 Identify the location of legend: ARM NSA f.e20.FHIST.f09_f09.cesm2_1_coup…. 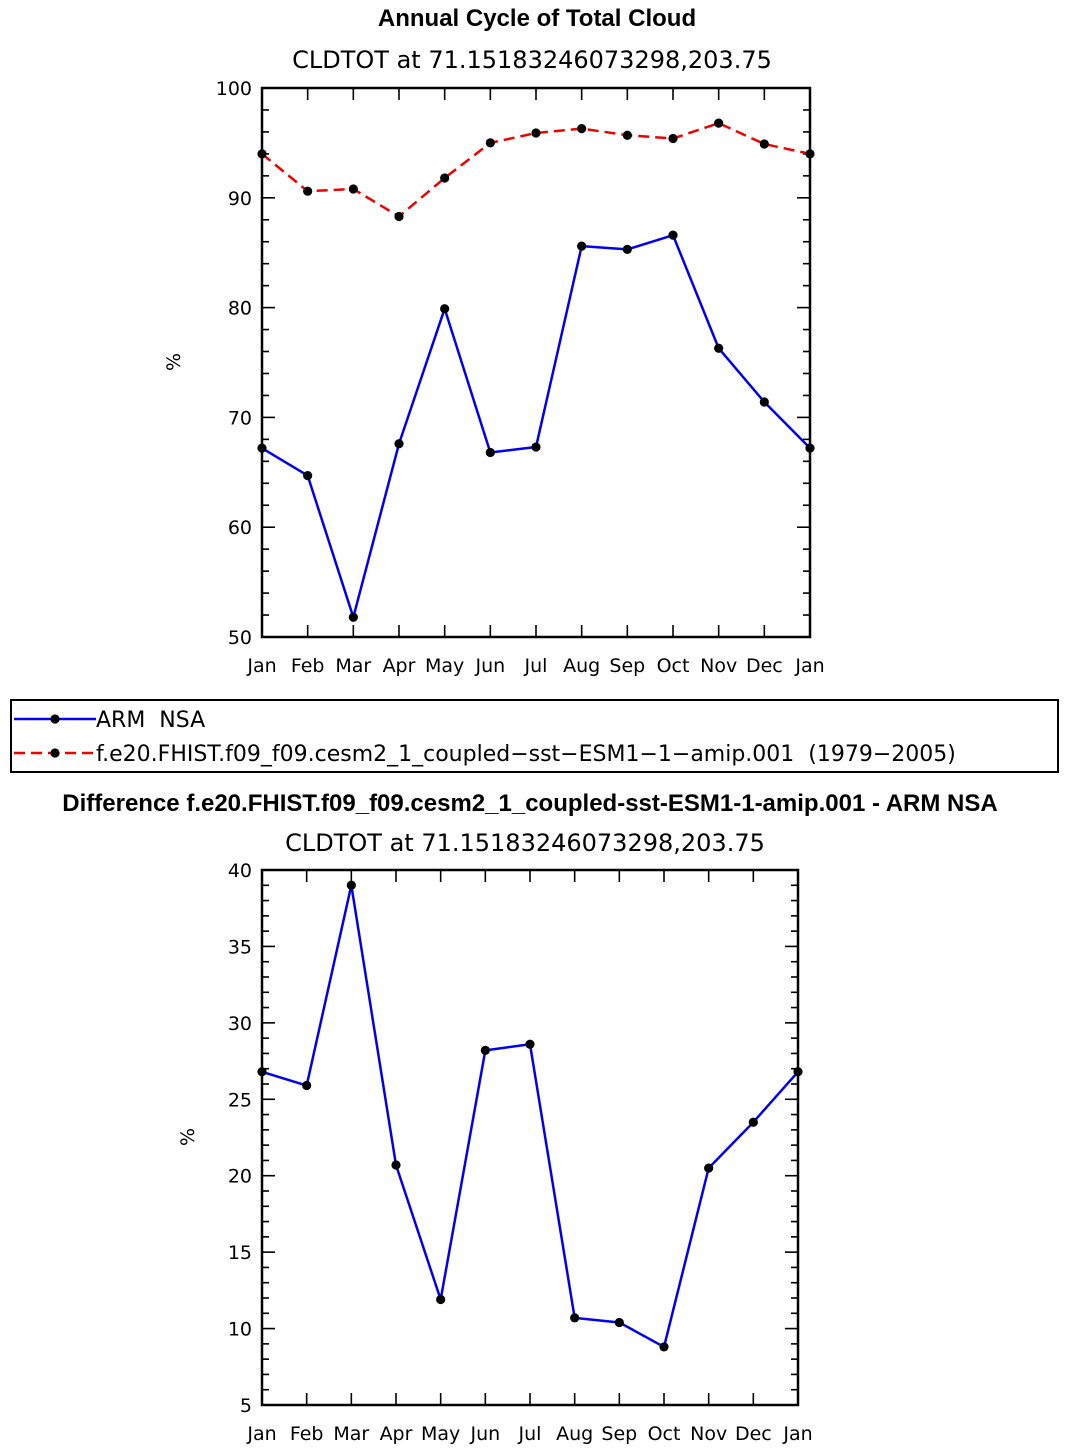
(534, 736).